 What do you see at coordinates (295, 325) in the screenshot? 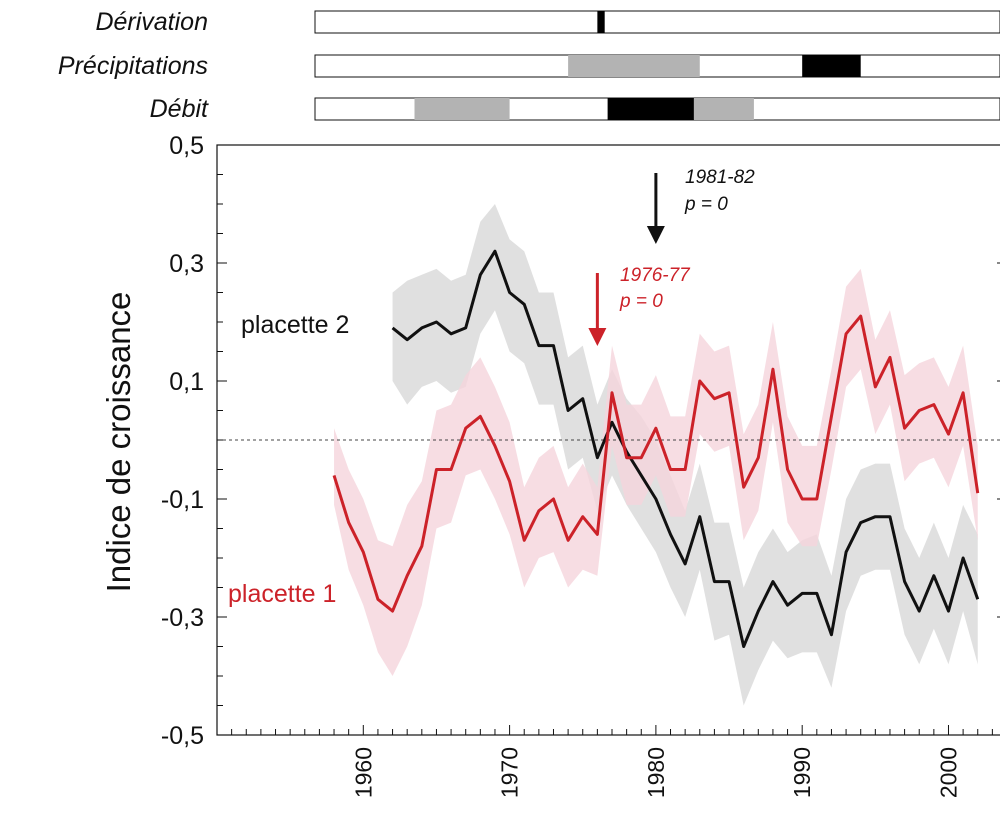
I see `series-label-placette-2: placette 2` at bounding box center [295, 325].